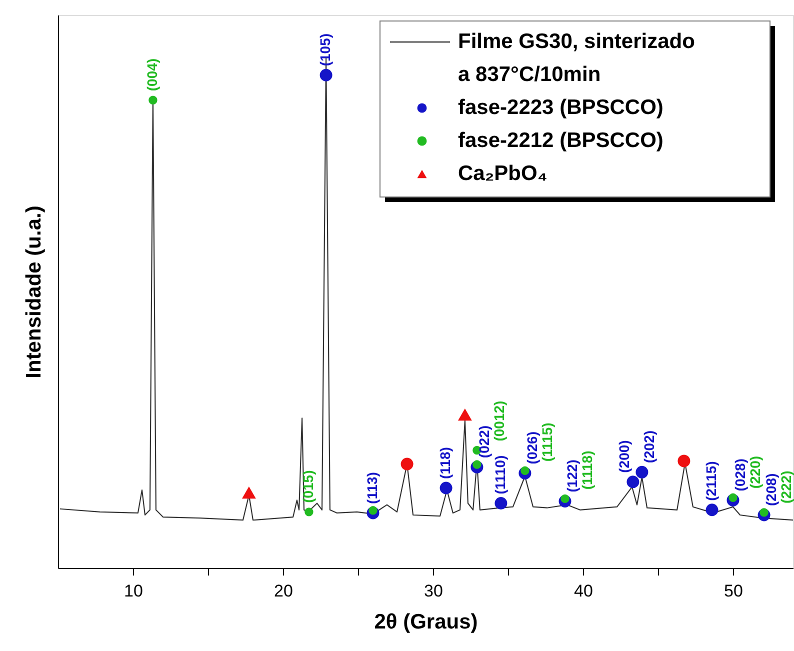 The width and height of the screenshot is (794, 651). What do you see at coordinates (433, 591) in the screenshot?
I see `x-tick-label: 30` at bounding box center [433, 591].